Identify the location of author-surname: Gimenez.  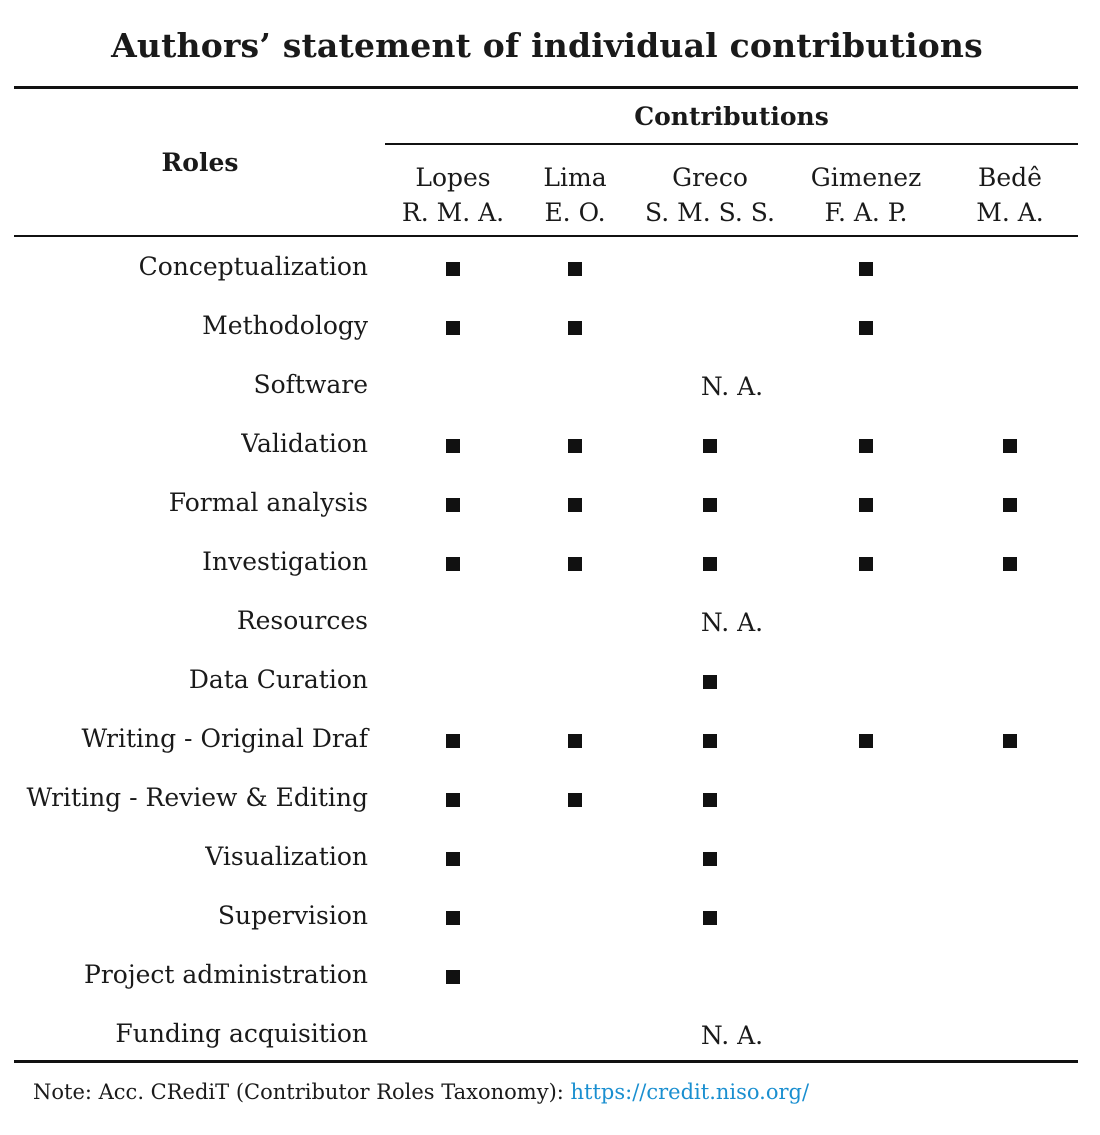
(866, 177).